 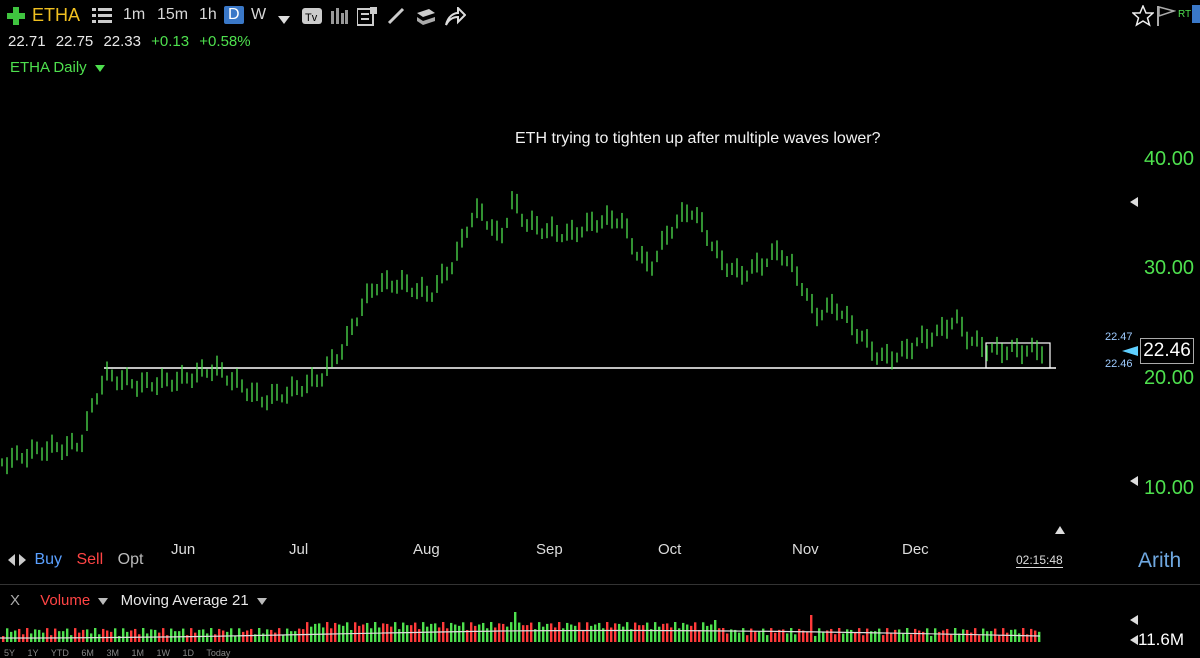 What do you see at coordinates (137, 653) in the screenshot?
I see `range-1m: 1M` at bounding box center [137, 653].